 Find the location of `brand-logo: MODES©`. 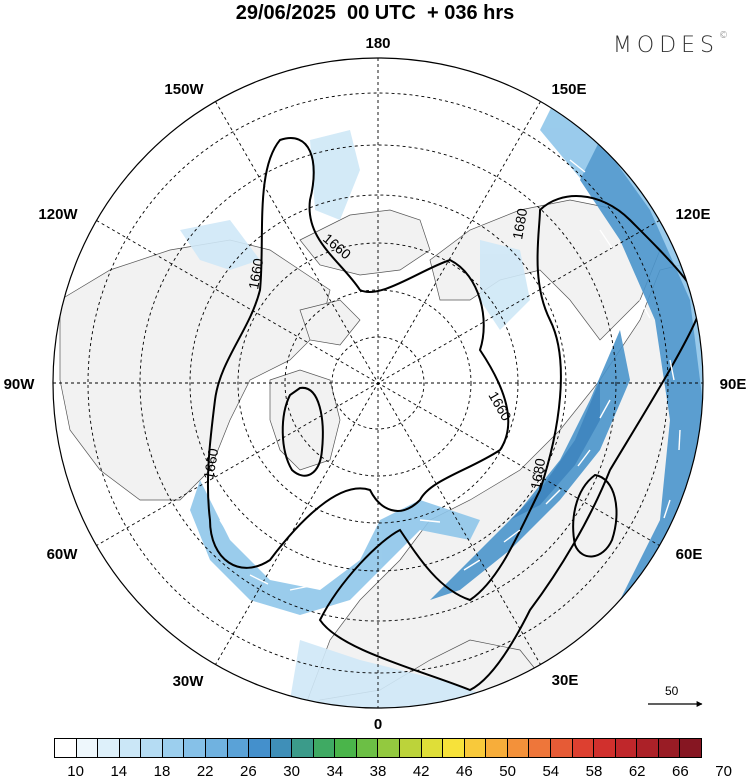

brand-logo: MODES© is located at coordinates (670, 44).